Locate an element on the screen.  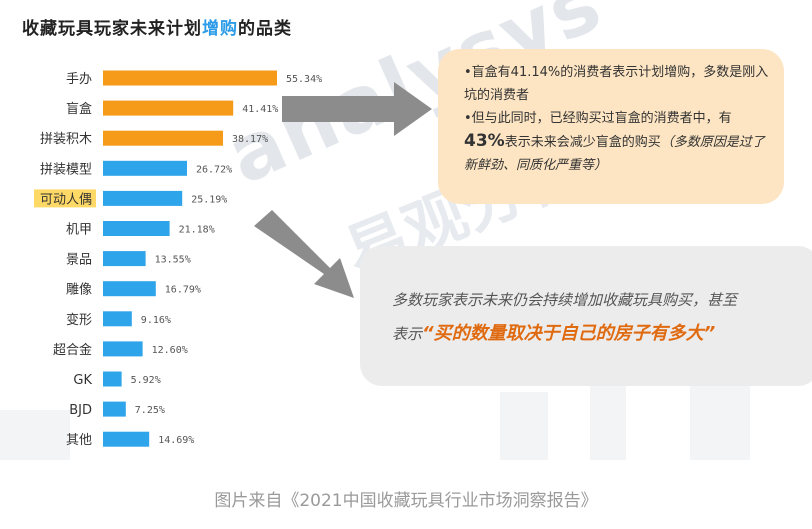
callout2-line2: 表示“买的数量取决于自己的房子有多大” is located at coordinates (601, 334).